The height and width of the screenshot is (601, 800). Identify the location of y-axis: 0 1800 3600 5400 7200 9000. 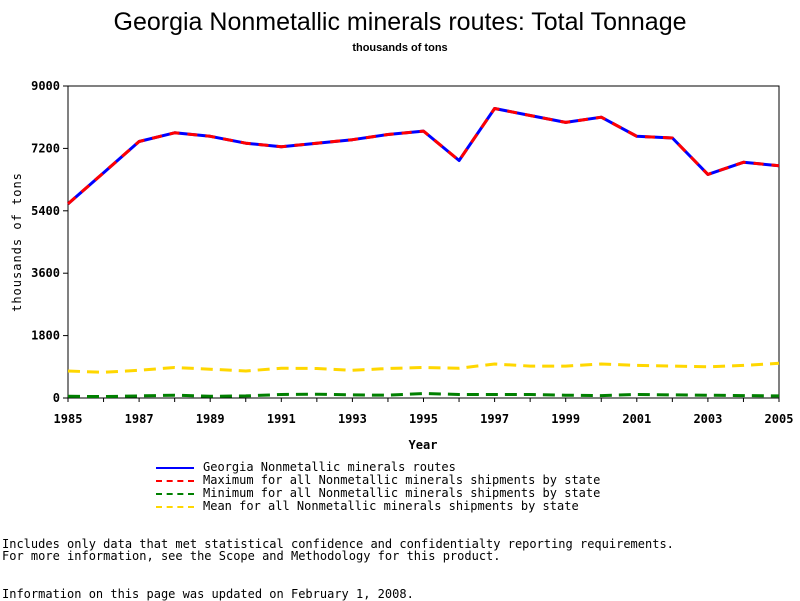
(49, 242).